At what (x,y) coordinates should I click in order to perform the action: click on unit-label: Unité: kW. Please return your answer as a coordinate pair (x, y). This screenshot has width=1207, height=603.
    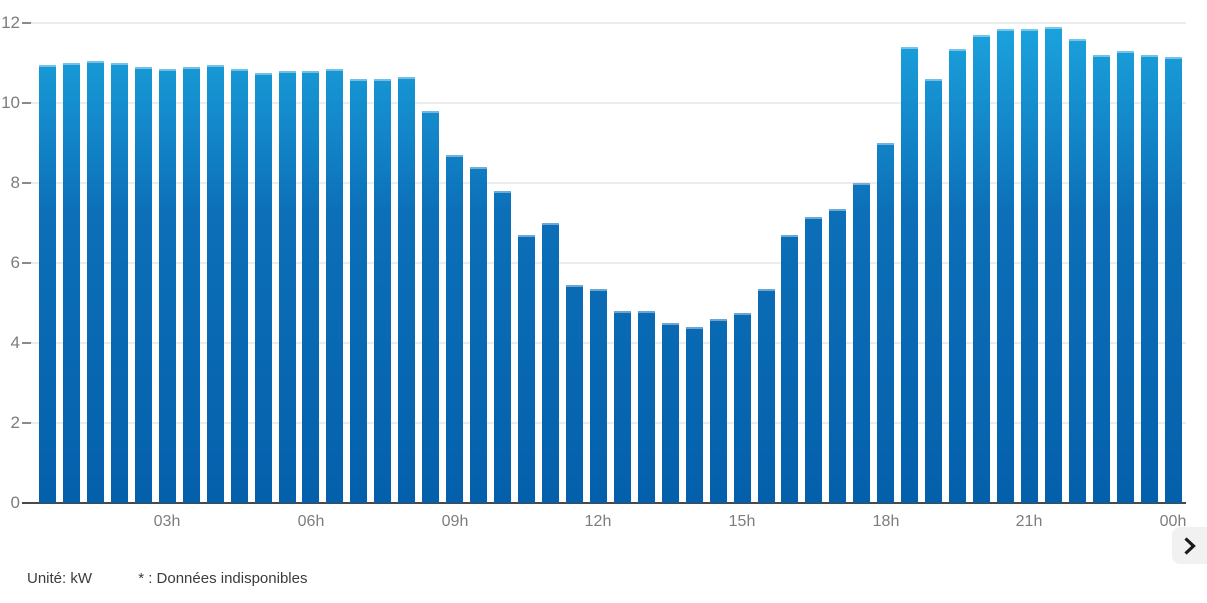
    Looking at the image, I should click on (60, 578).